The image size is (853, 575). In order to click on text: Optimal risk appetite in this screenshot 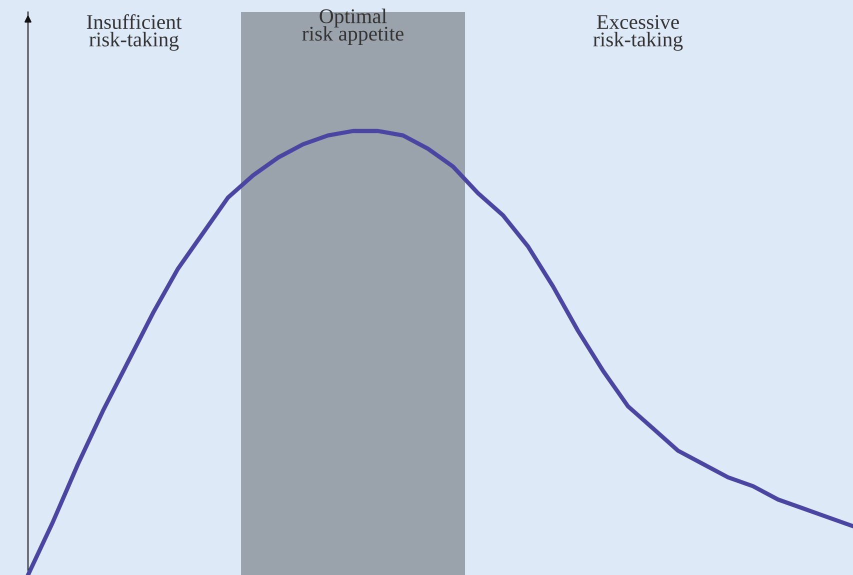, I will do `click(353, 26)`.